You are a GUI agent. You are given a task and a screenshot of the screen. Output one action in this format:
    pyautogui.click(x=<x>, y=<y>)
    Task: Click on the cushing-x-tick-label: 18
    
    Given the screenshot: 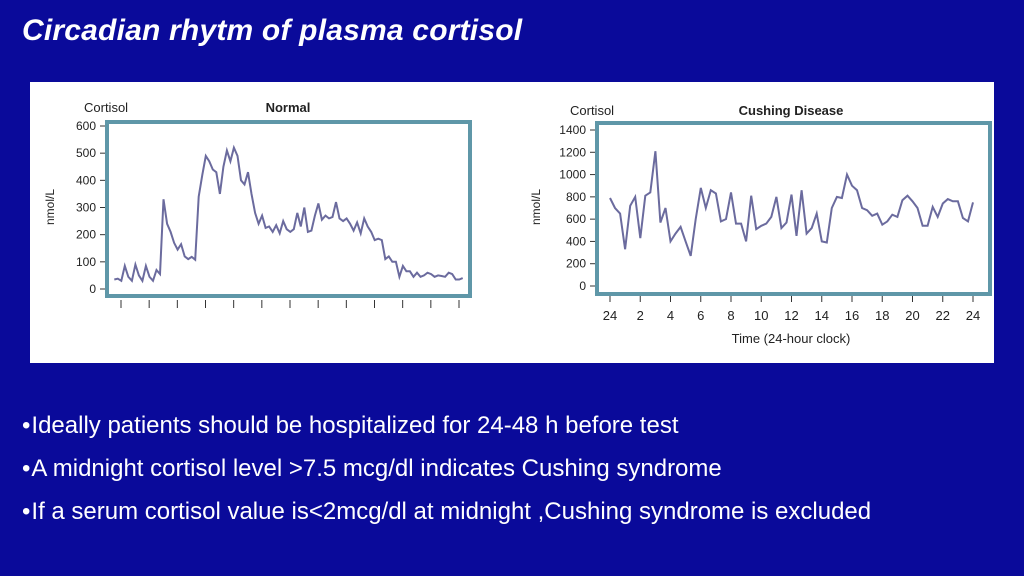 What is the action you would take?
    pyautogui.click(x=882, y=315)
    